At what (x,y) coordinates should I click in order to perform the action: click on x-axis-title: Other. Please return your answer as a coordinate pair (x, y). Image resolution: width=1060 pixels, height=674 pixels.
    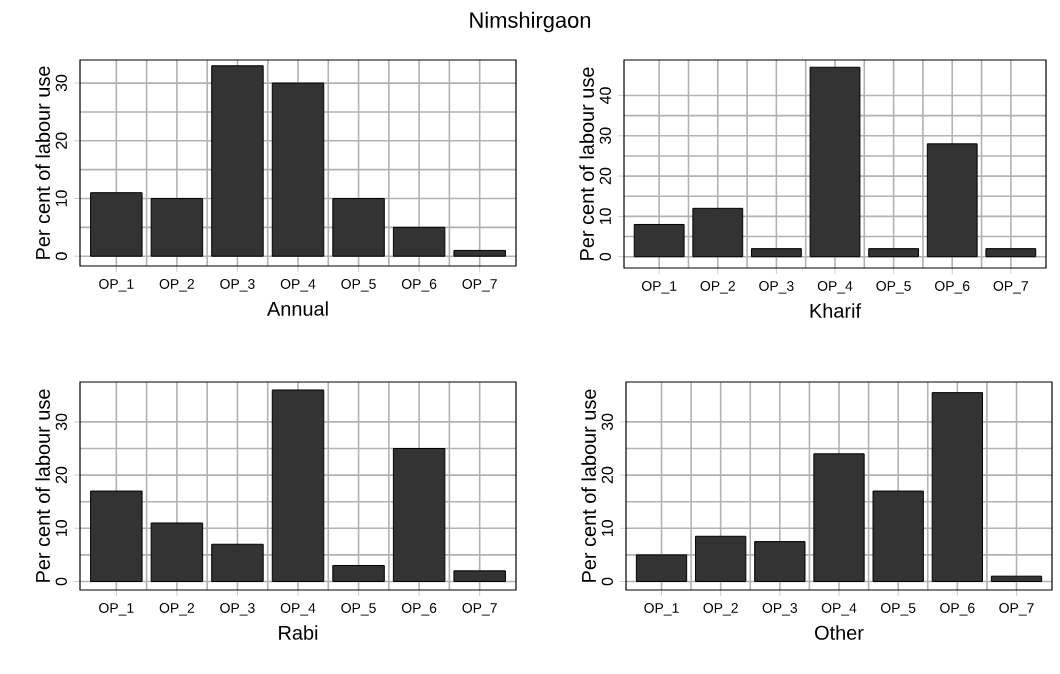
    Looking at the image, I should click on (839, 632).